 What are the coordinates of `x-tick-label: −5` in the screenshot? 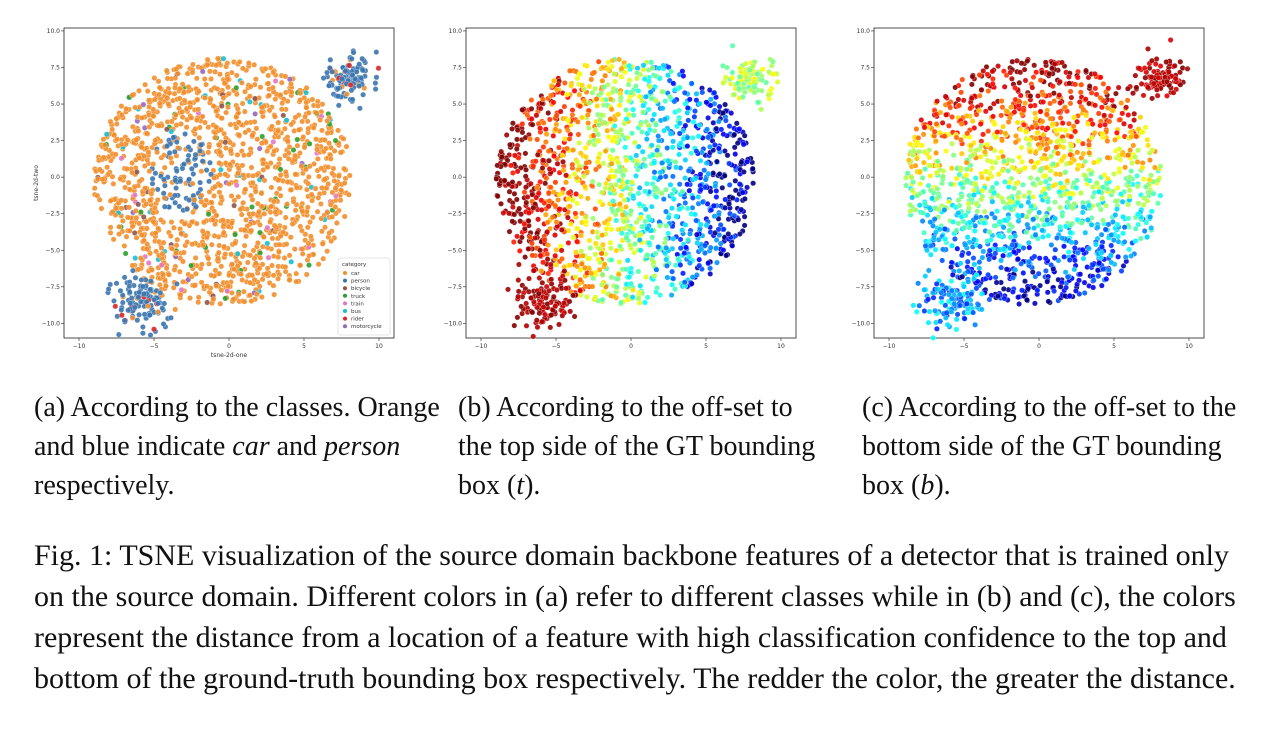 It's located at (964, 346).